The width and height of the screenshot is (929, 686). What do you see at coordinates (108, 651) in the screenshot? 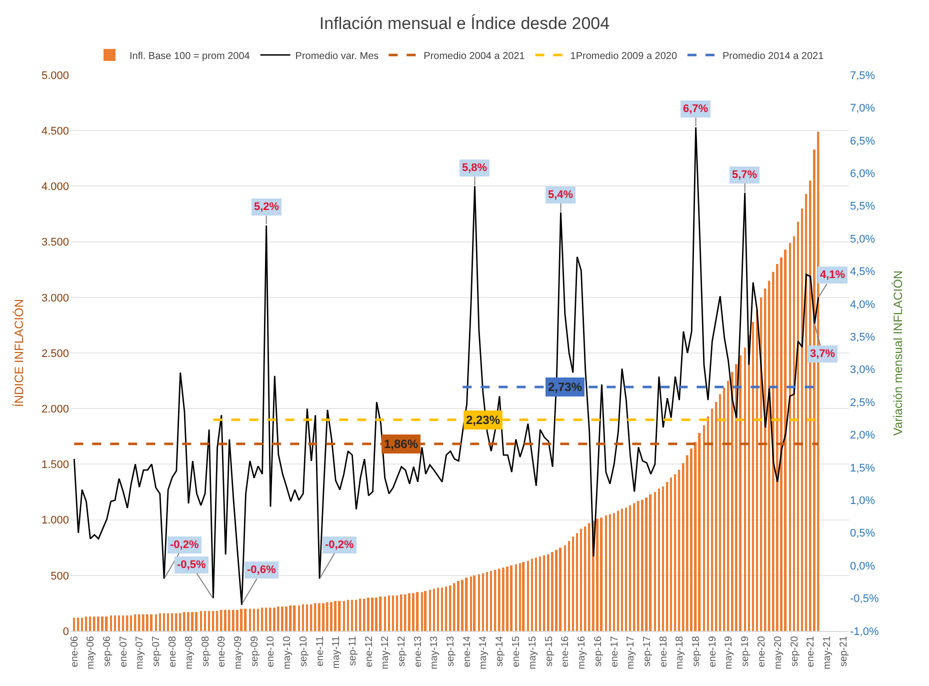
I see `x-tick-label: sep-06` at bounding box center [108, 651].